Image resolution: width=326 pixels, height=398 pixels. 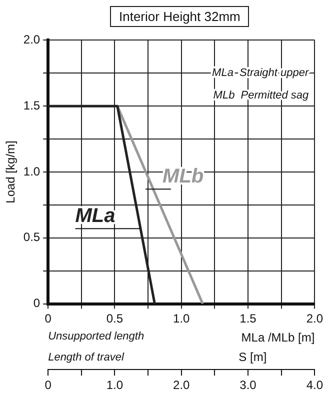 I want to click on x2-tick-label: 2.0, so click(x=181, y=385).